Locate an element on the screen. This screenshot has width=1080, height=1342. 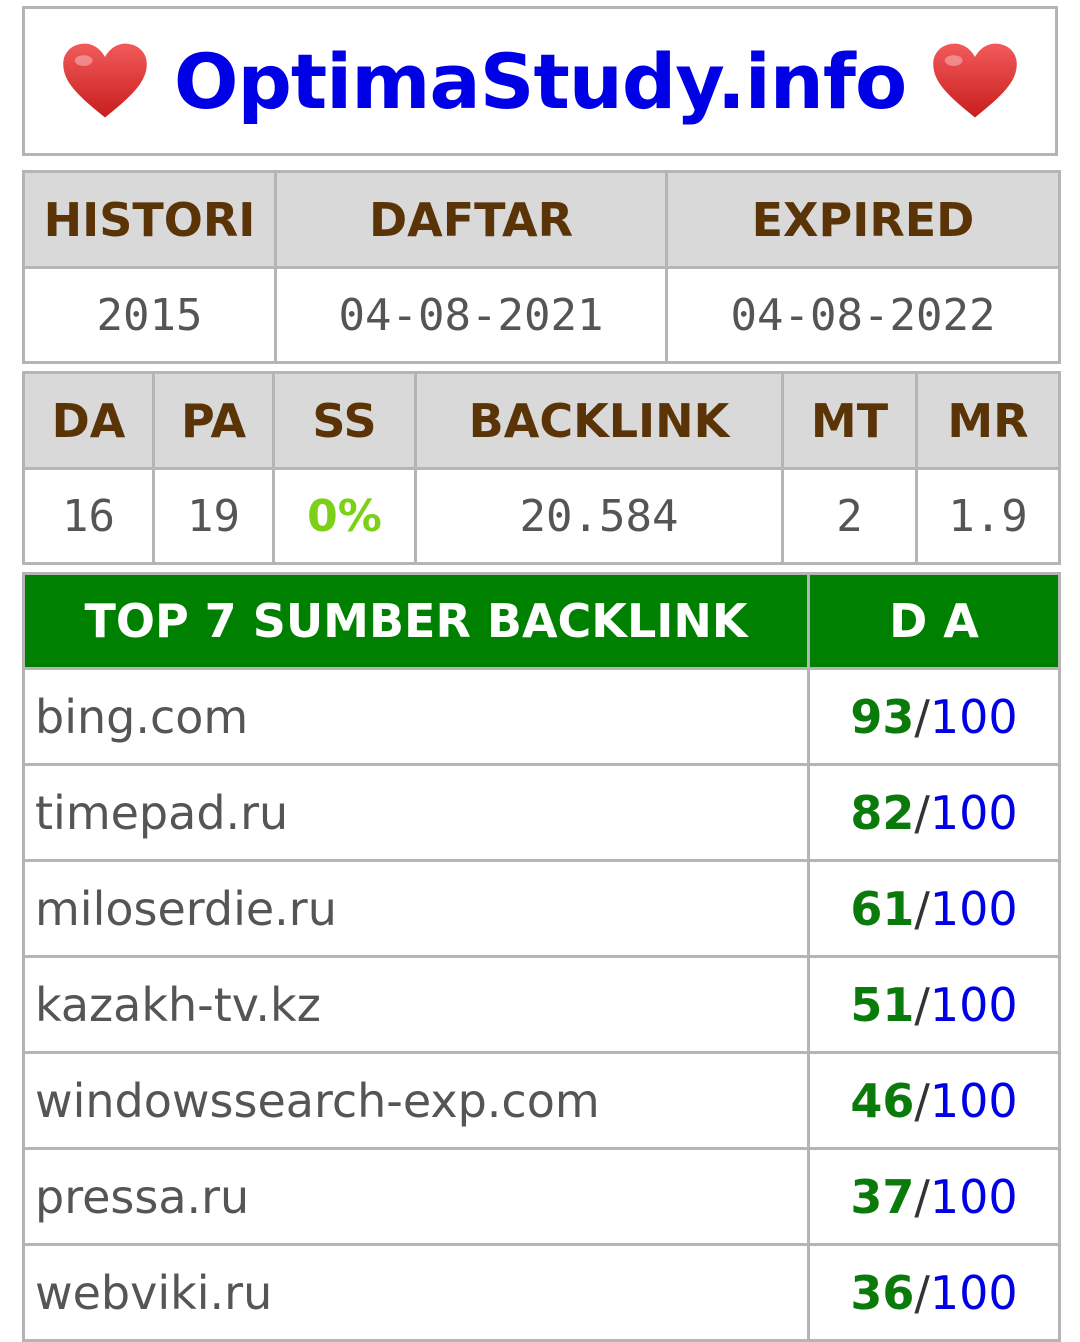
backlinks-header-row: TOP 7 SUMBER BACKLINK D A is located at coordinates (541, 621).